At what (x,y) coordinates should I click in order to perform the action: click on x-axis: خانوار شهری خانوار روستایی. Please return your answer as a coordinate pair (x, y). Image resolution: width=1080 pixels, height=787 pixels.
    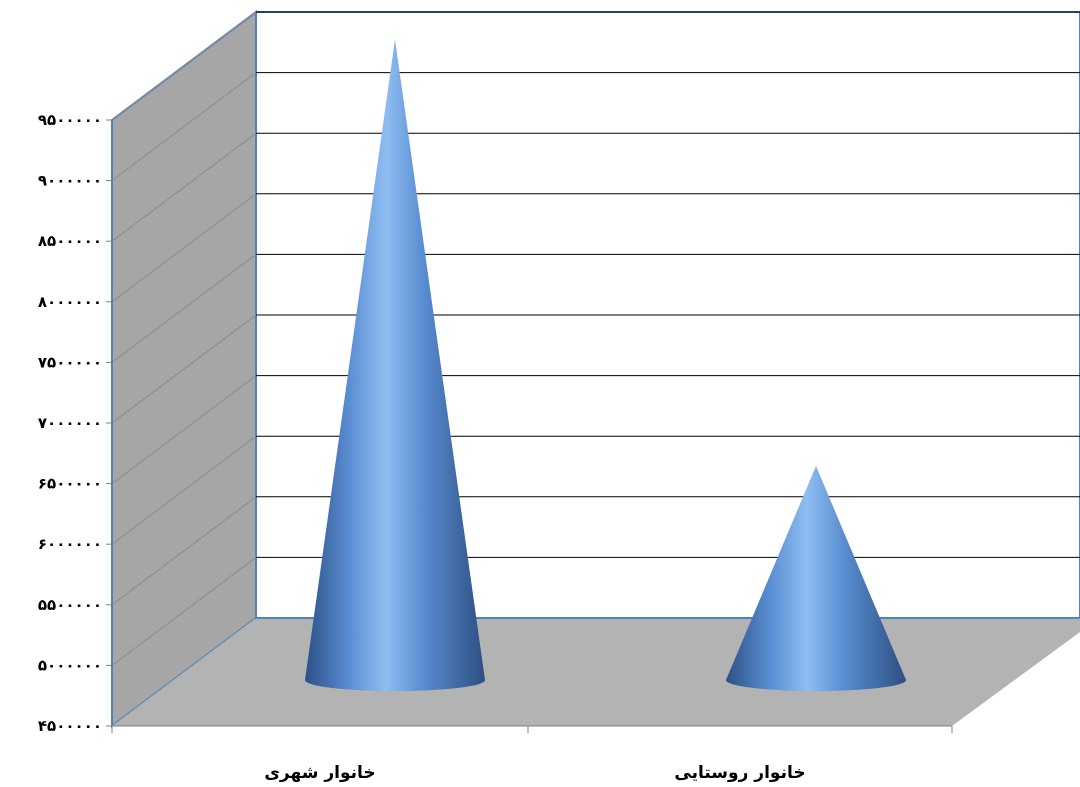
    Looking at the image, I should click on (532, 754).